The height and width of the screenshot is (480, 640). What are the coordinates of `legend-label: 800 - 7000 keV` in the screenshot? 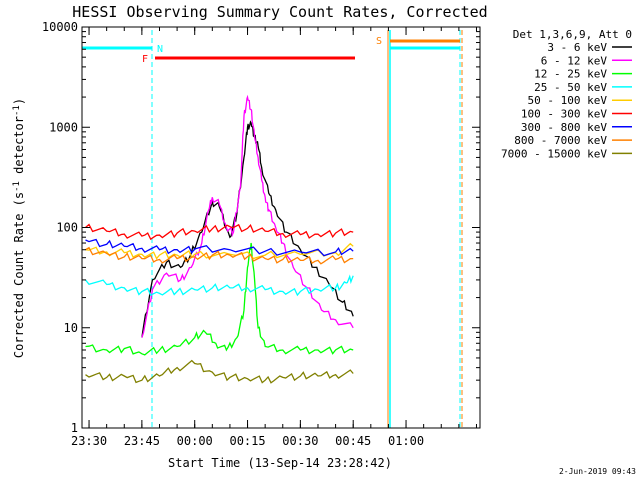 It's located at (560, 140).